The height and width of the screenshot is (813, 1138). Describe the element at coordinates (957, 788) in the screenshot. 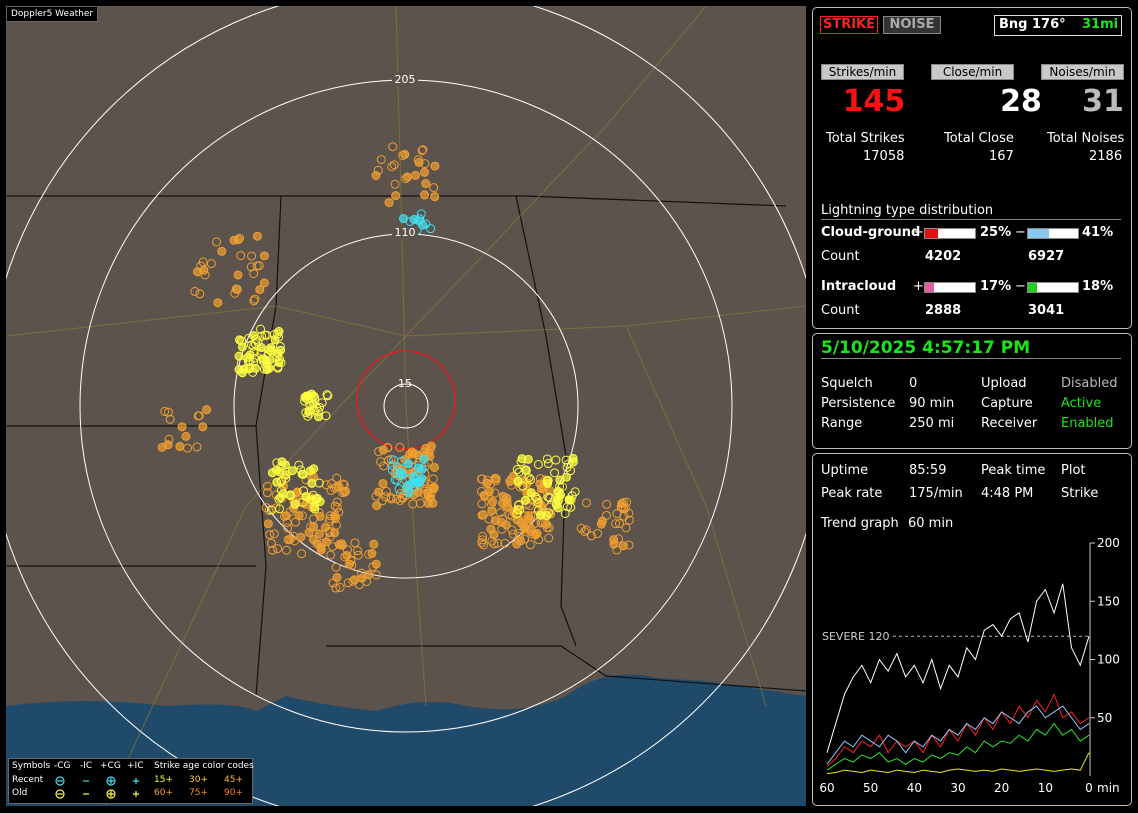

I see `x-tick-label: 30` at that location.